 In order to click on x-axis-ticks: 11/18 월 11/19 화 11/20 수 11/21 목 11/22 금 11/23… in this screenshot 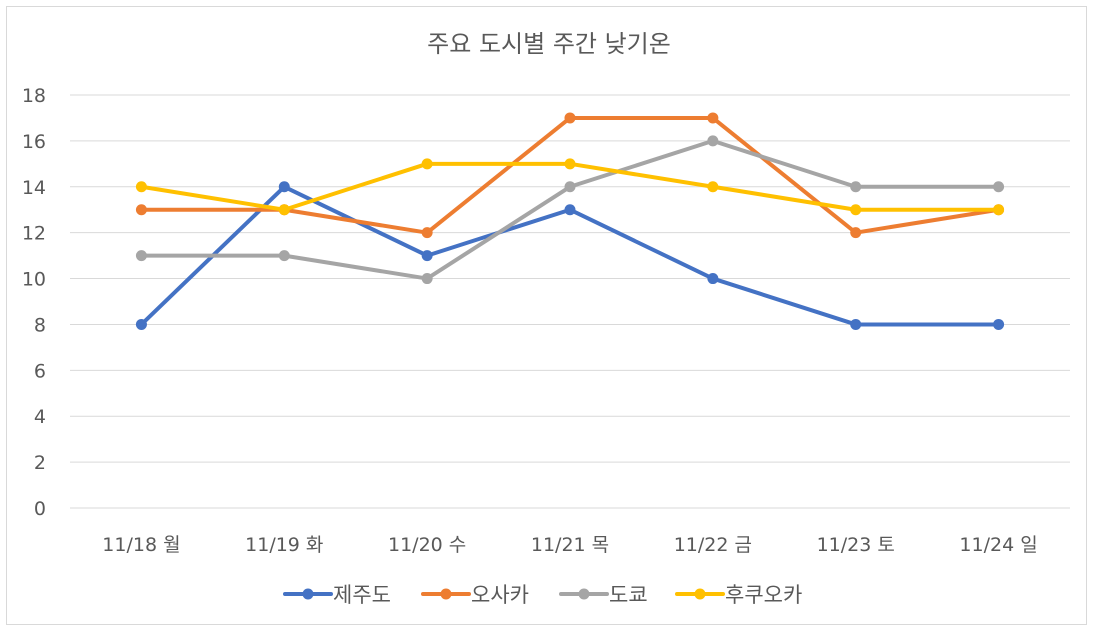, I will do `click(569, 545)`.